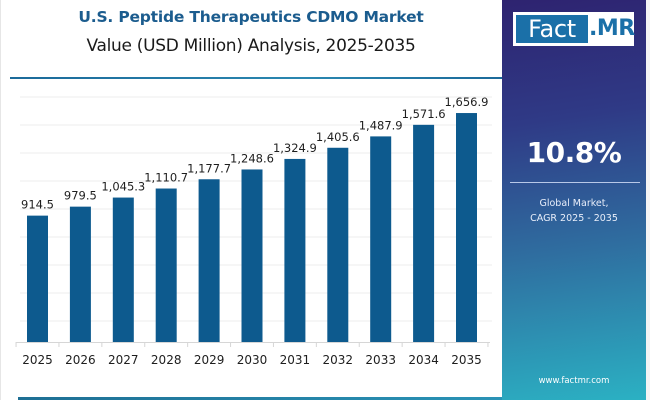 This screenshot has height=400, width=650. I want to click on value-label-2029: 1,177.7, so click(209, 168).